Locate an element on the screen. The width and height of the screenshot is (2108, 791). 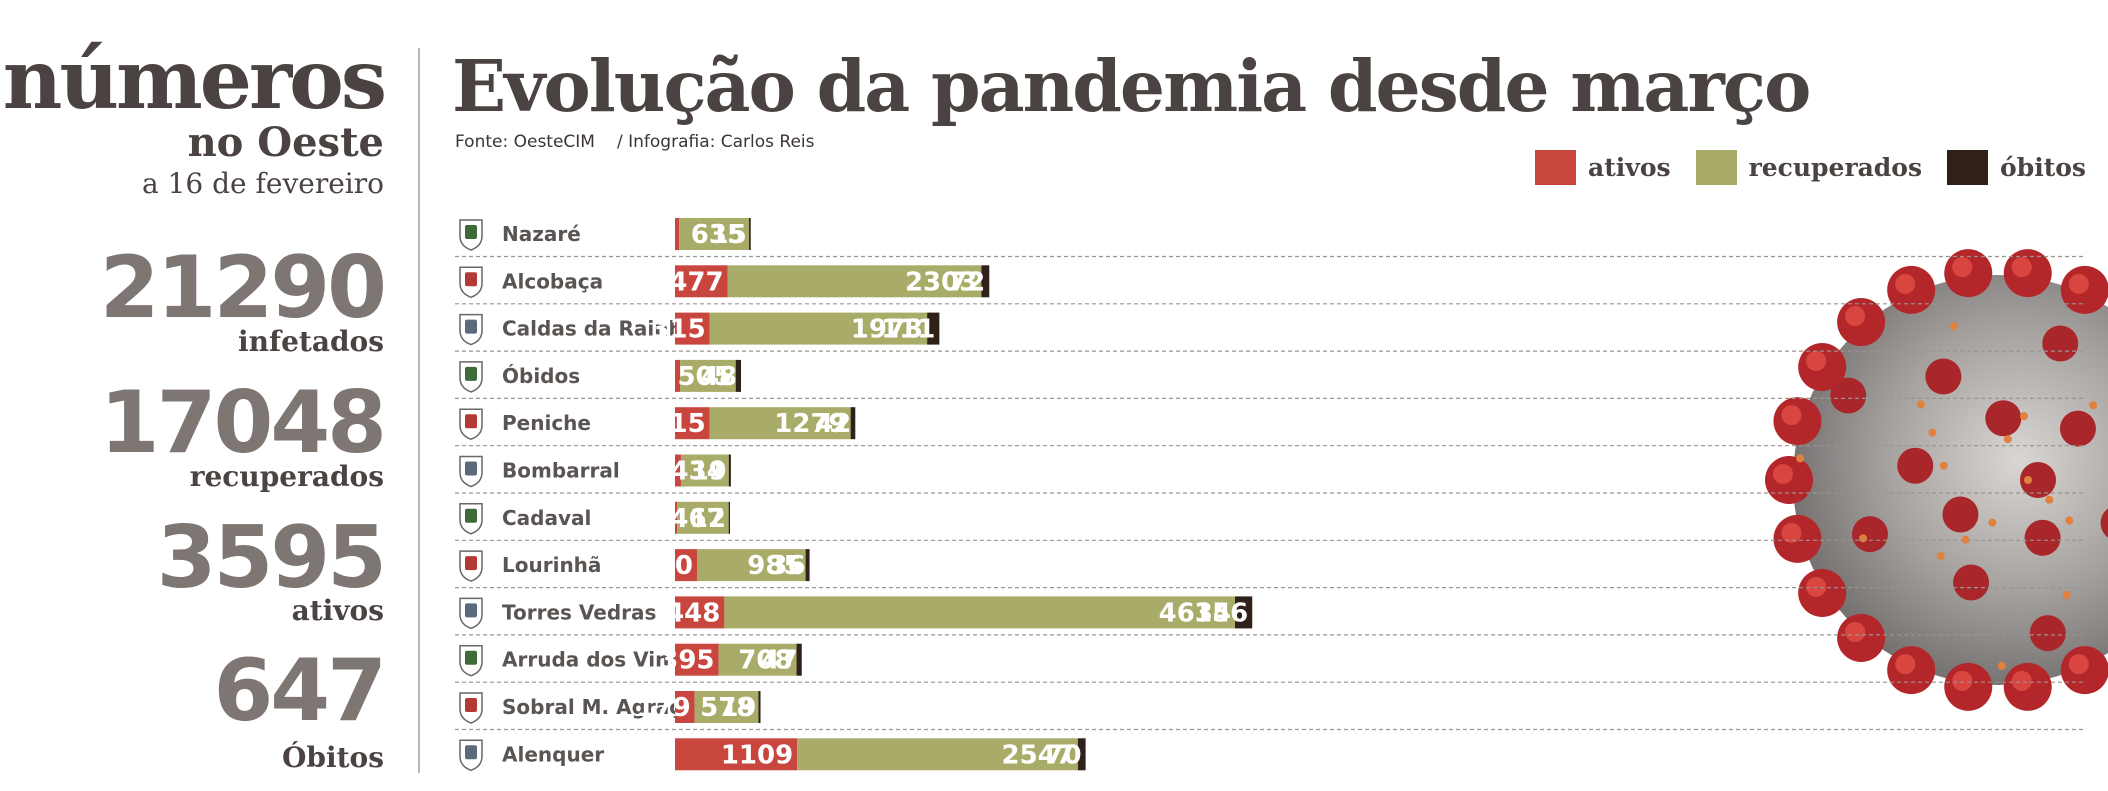
bar-value-label: 985 is located at coordinates (774, 566).